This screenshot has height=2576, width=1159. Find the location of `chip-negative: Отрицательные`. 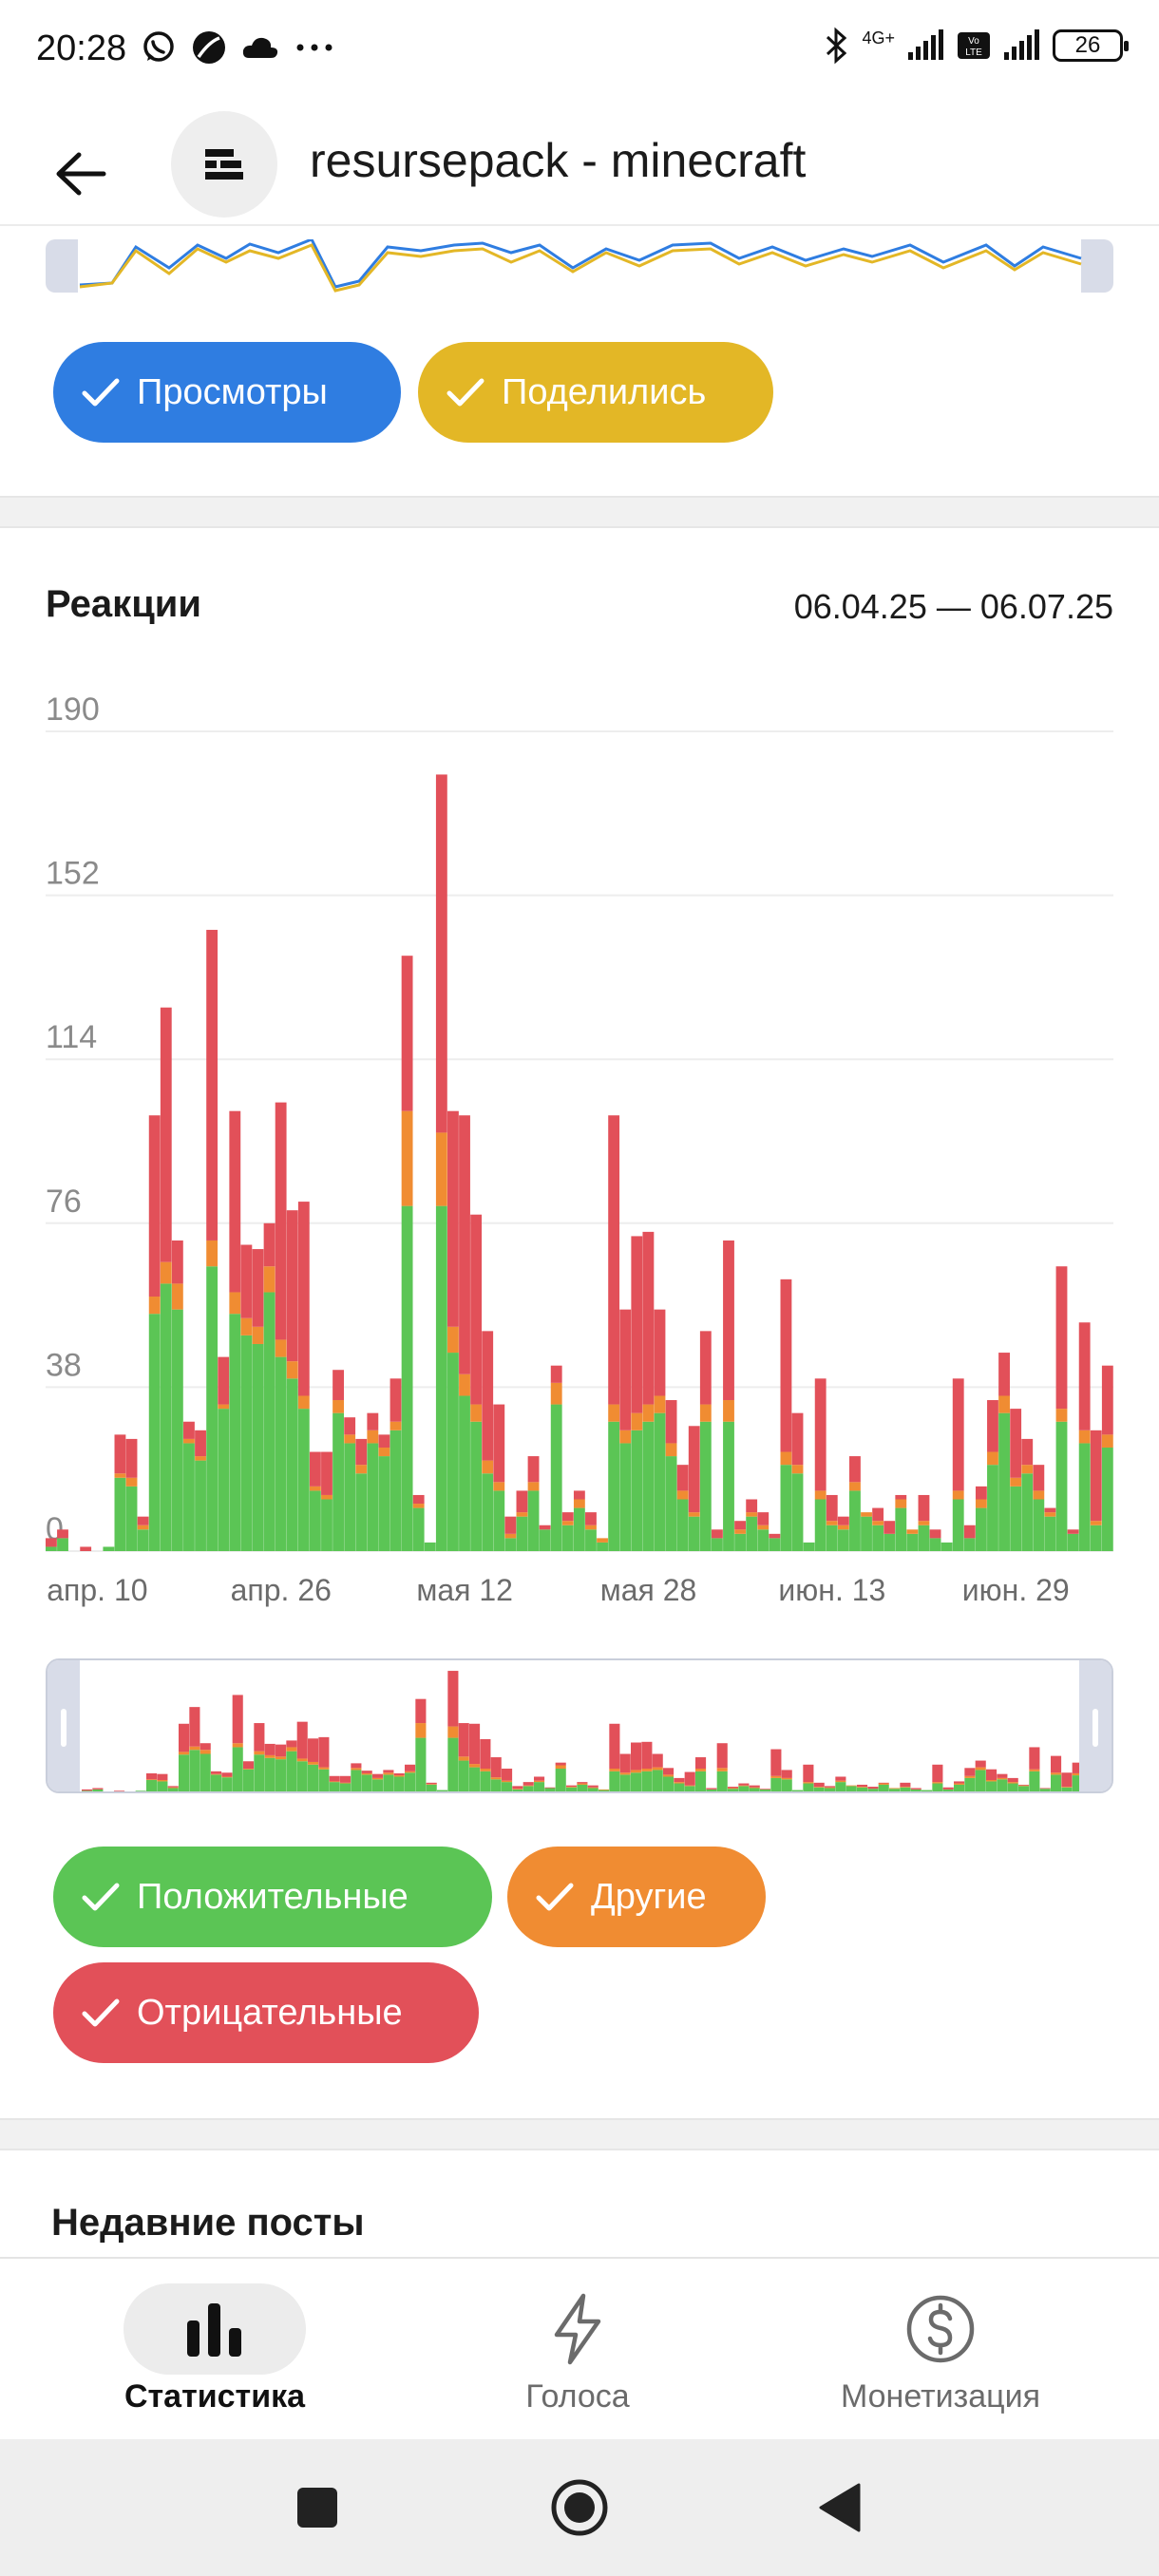

chip-negative: Отрицательные is located at coordinates (266, 2012).